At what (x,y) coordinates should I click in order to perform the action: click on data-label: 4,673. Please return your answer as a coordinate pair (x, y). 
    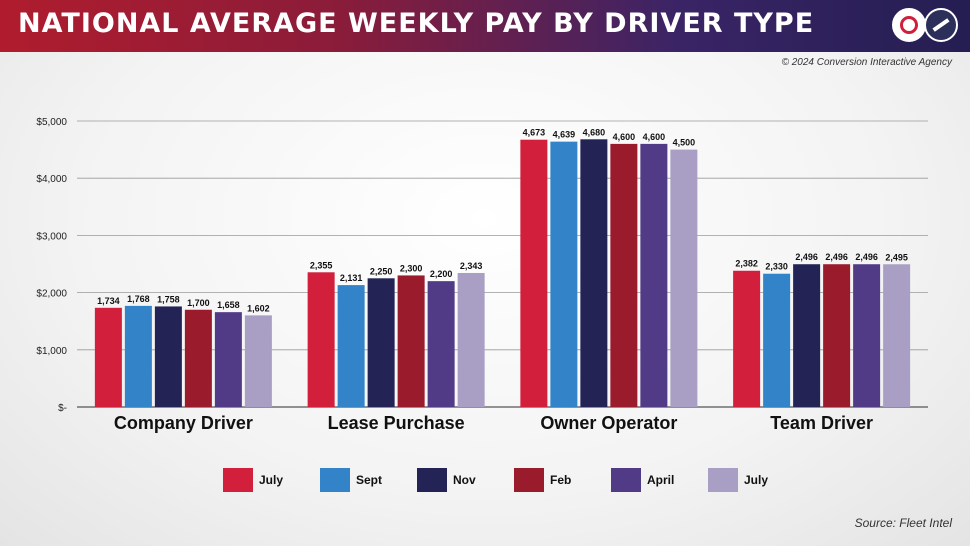
    Looking at the image, I should click on (534, 133).